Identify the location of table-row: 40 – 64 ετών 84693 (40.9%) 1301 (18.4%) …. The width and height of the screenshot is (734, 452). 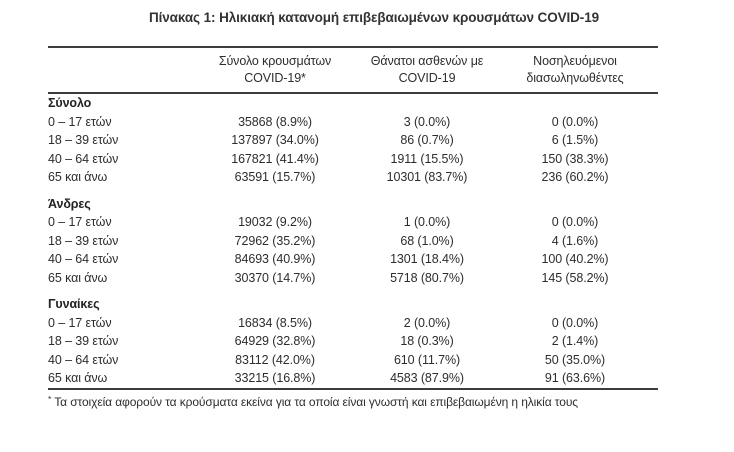
(353, 259).